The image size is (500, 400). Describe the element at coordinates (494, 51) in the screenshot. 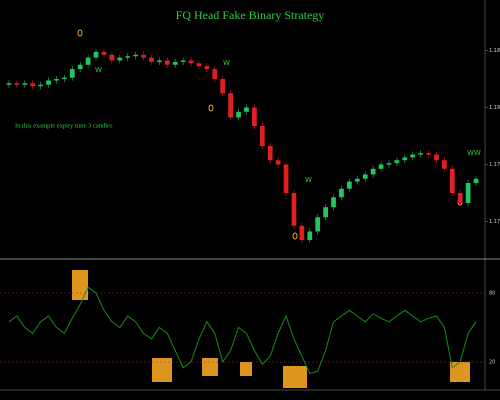

I see `y-tick-label: 1.1840` at that location.